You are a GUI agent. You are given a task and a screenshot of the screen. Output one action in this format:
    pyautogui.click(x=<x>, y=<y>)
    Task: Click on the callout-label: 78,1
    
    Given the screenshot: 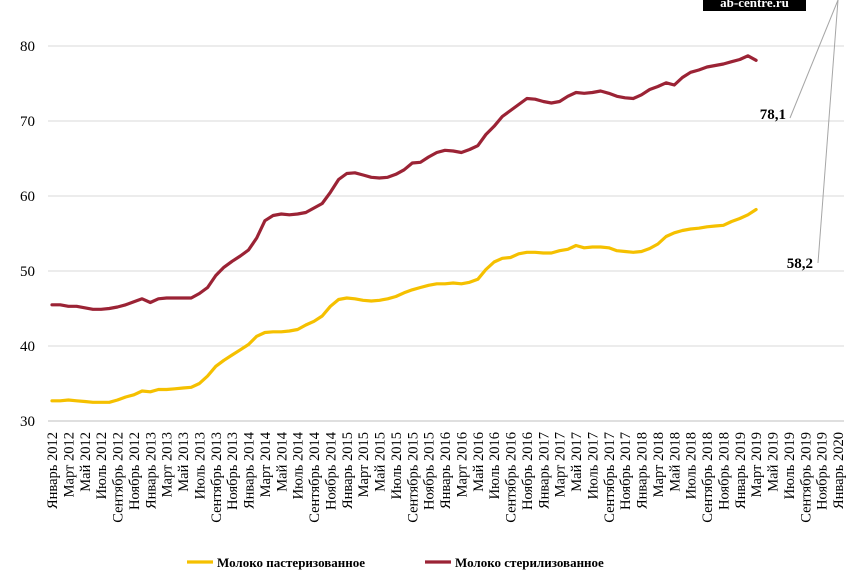 What is the action you would take?
    pyautogui.click(x=773, y=115)
    